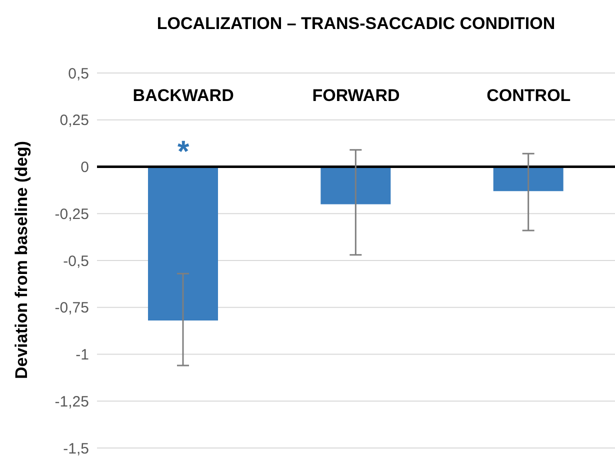  What do you see at coordinates (183, 95) in the screenshot?
I see `x-tick-label: BACKWARD` at bounding box center [183, 95].